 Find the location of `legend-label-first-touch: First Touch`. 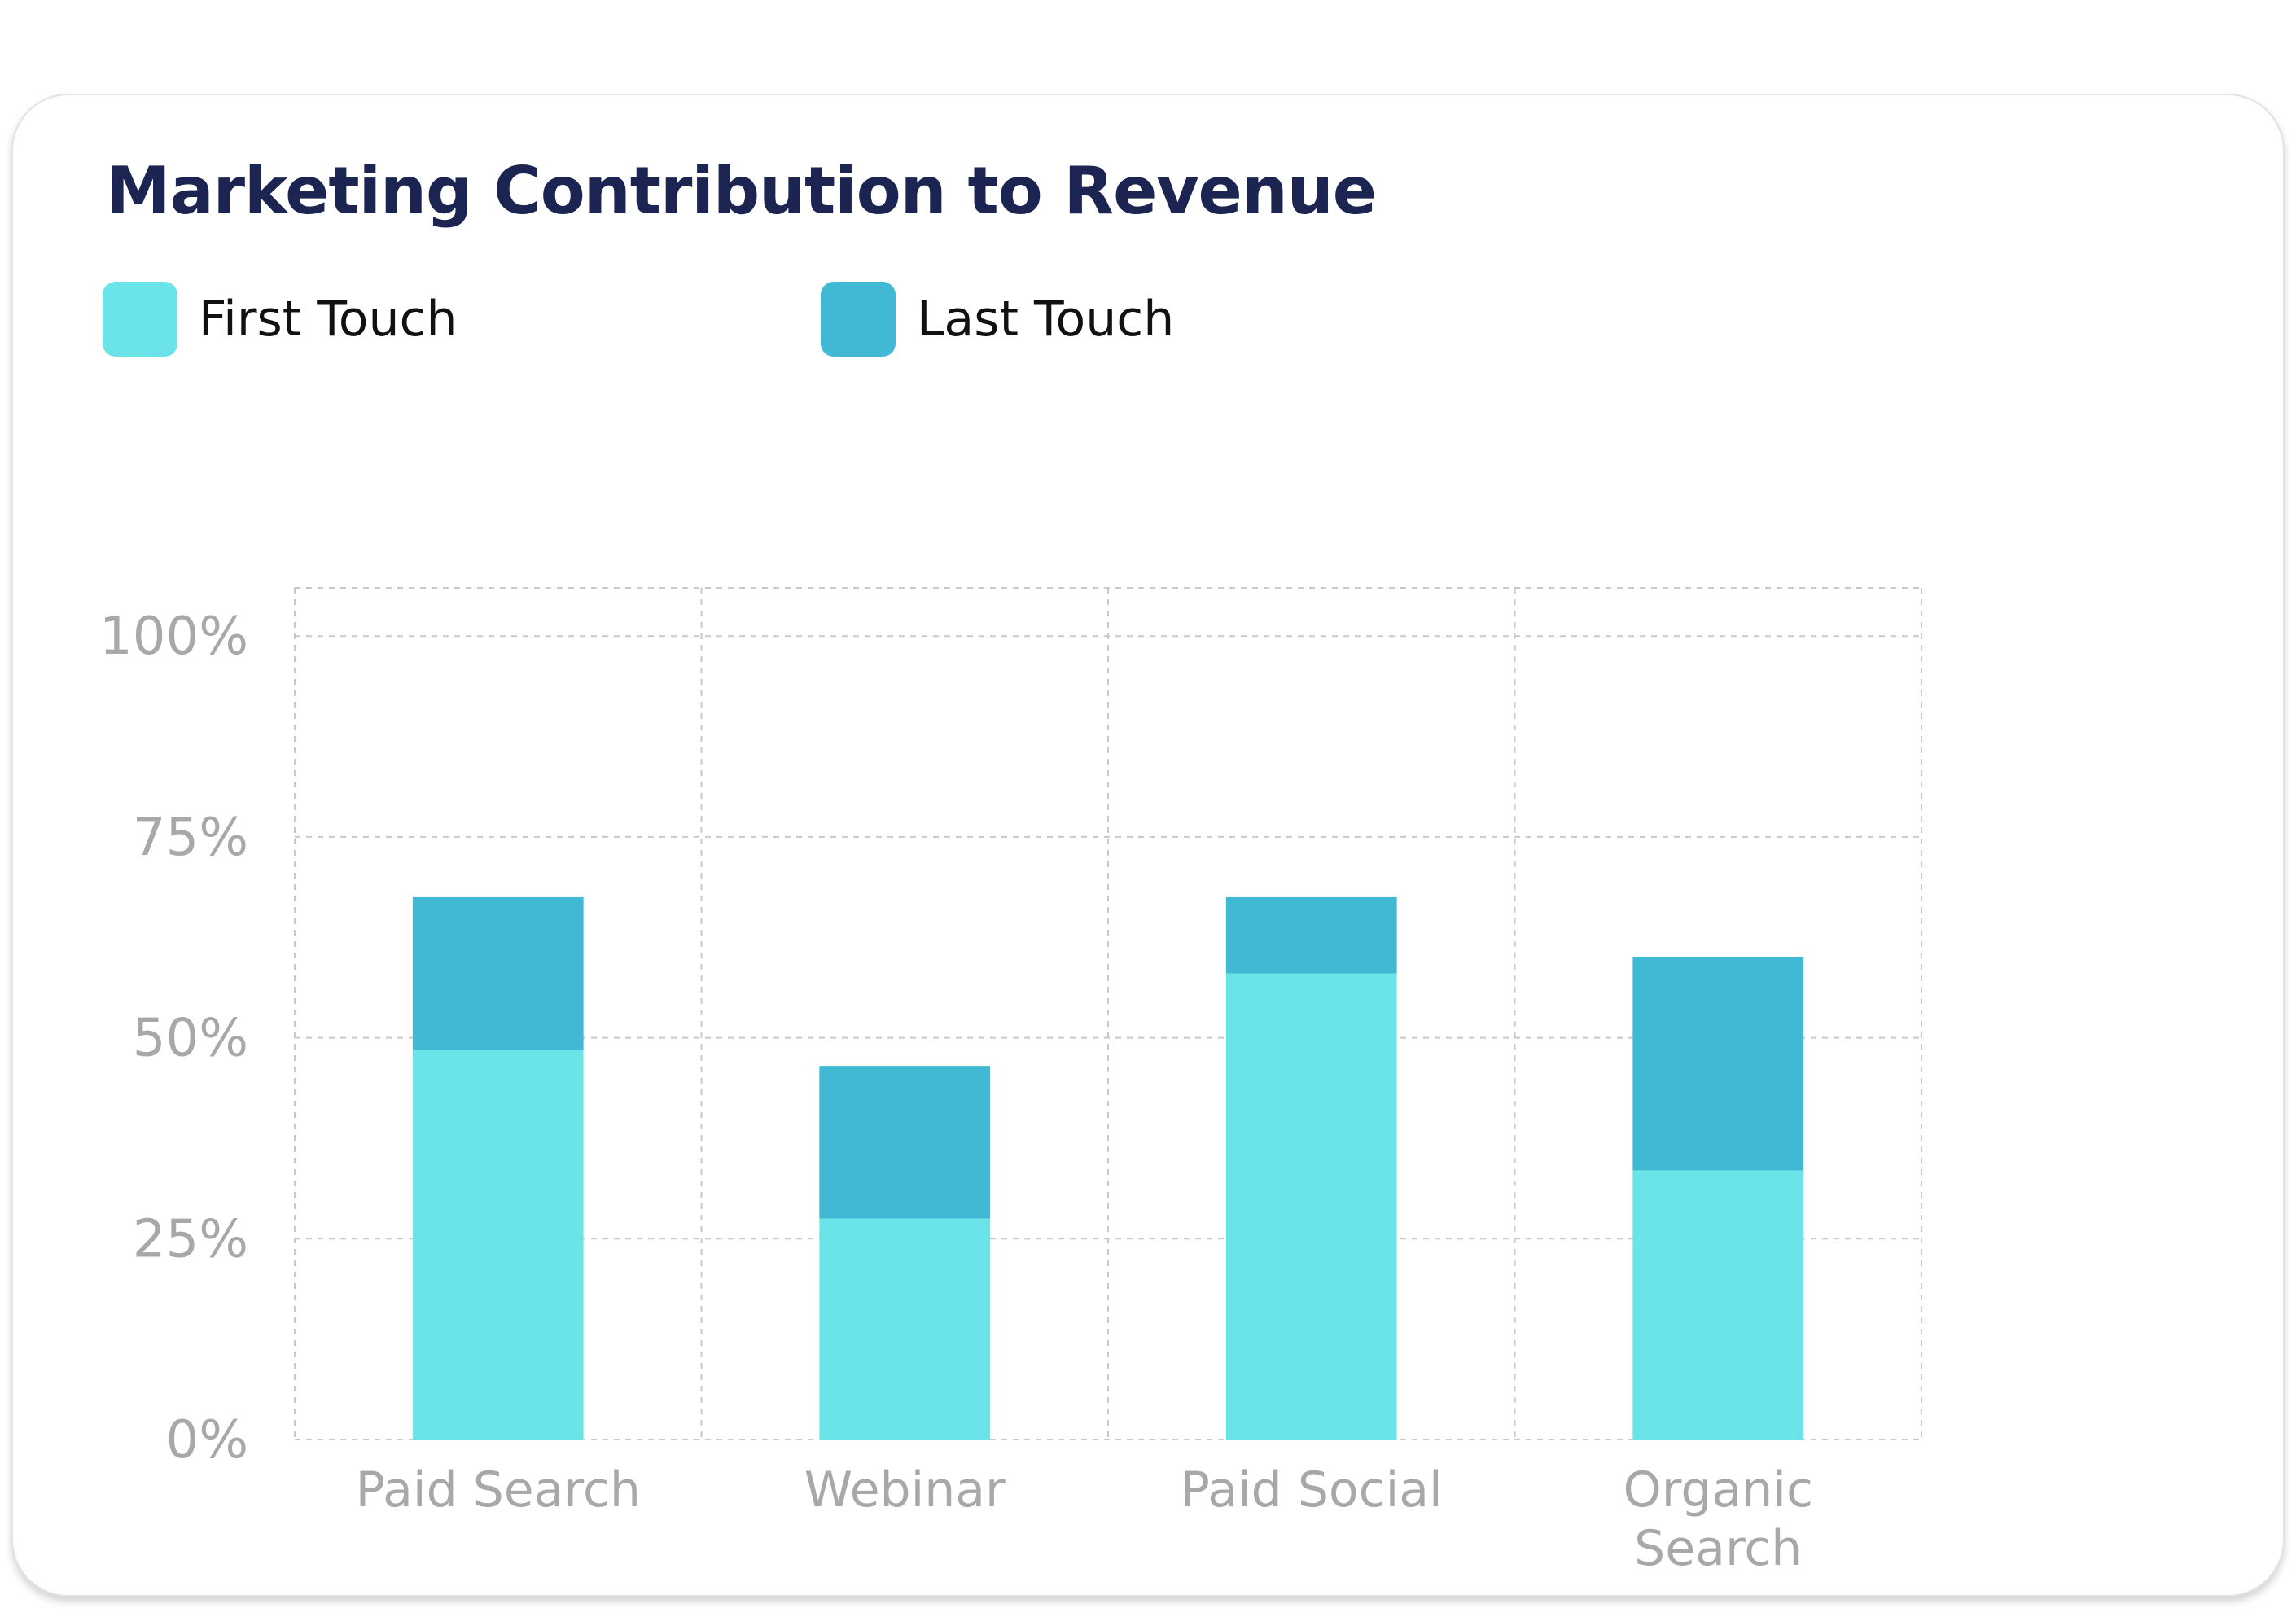

legend-label-first-touch: First Touch is located at coordinates (328, 320).